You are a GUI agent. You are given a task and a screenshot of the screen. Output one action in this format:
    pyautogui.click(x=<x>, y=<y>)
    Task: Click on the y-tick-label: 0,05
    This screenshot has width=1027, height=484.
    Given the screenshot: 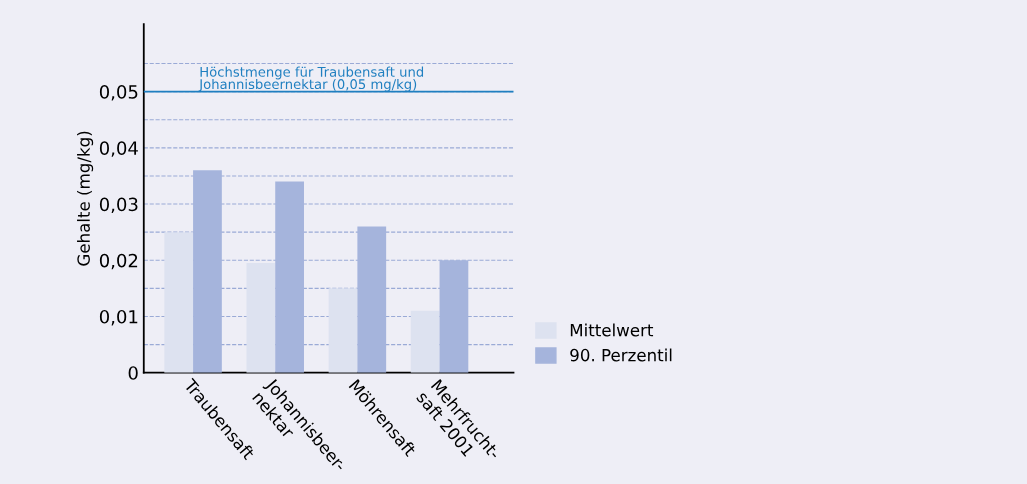 What is the action you would take?
    pyautogui.click(x=118, y=93)
    